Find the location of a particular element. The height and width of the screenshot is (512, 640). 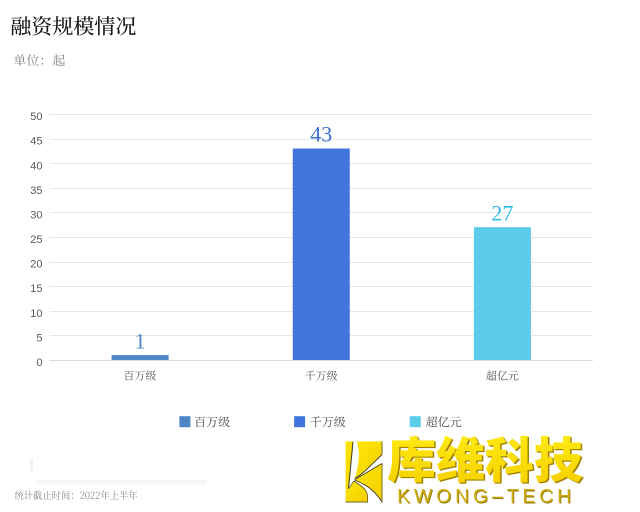

svg-text: 45 is located at coordinates (36, 142).